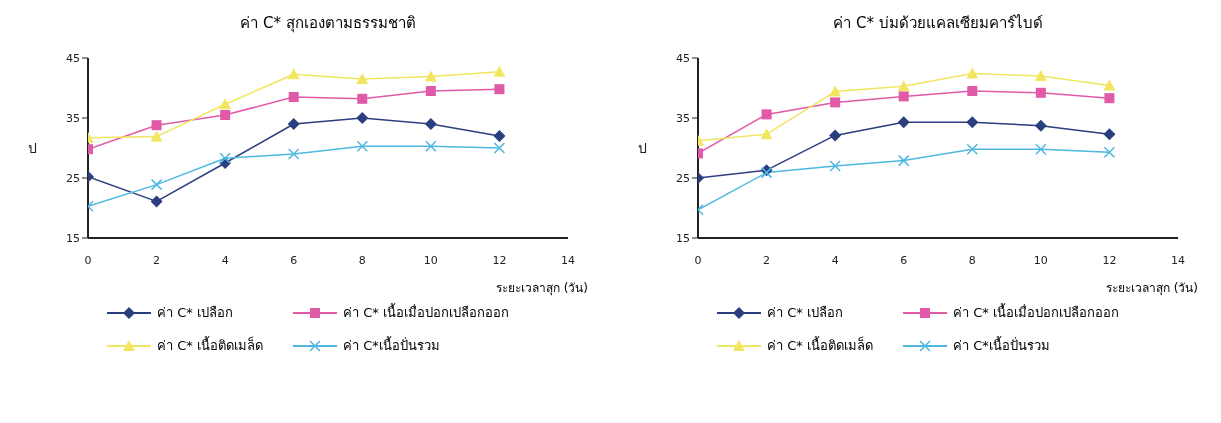 Image resolution: width=1221 pixels, height=423 pixels. Describe the element at coordinates (328, 24) in the screenshot. I see `chart-title: ค่า C* สุกเองตามธรรมชาติ` at that location.